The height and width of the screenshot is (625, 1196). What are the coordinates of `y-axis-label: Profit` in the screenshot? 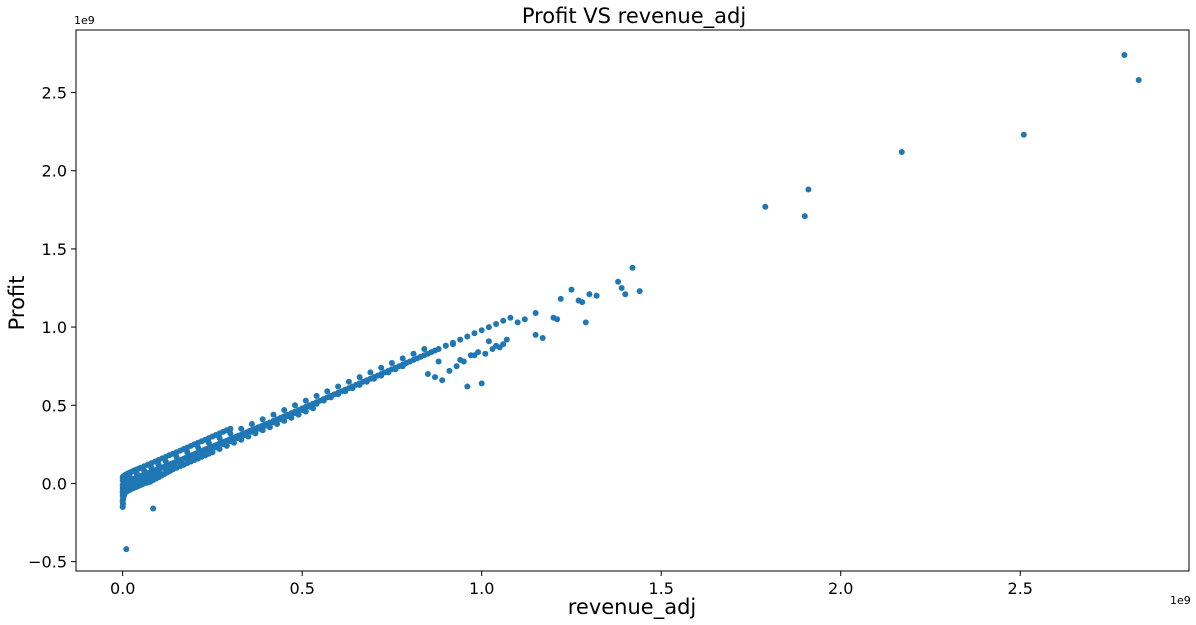 It's located at (17, 303).